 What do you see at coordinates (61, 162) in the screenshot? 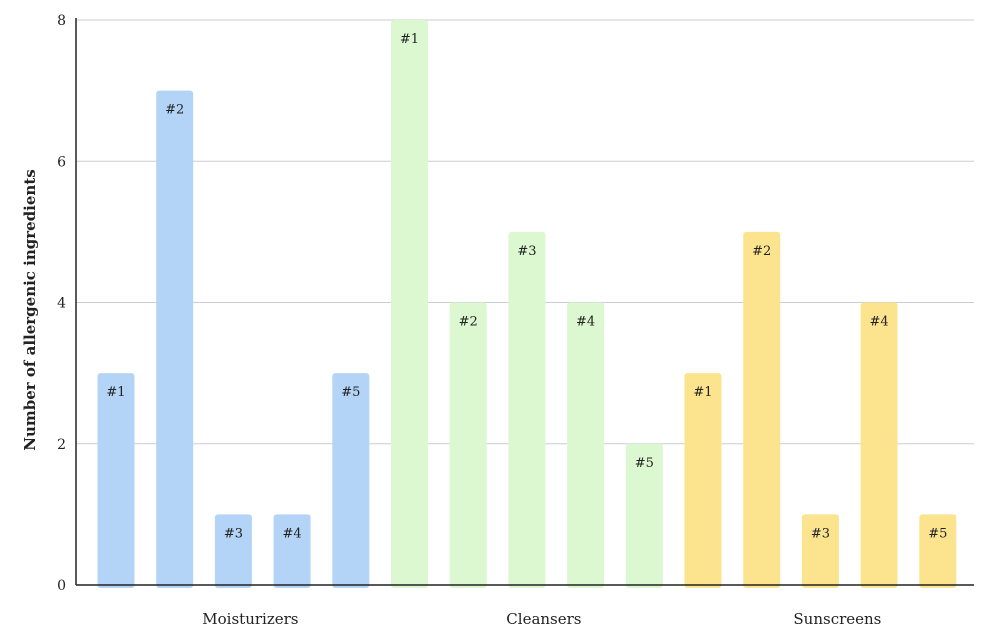
I see `y-tick-label: 6` at bounding box center [61, 162].